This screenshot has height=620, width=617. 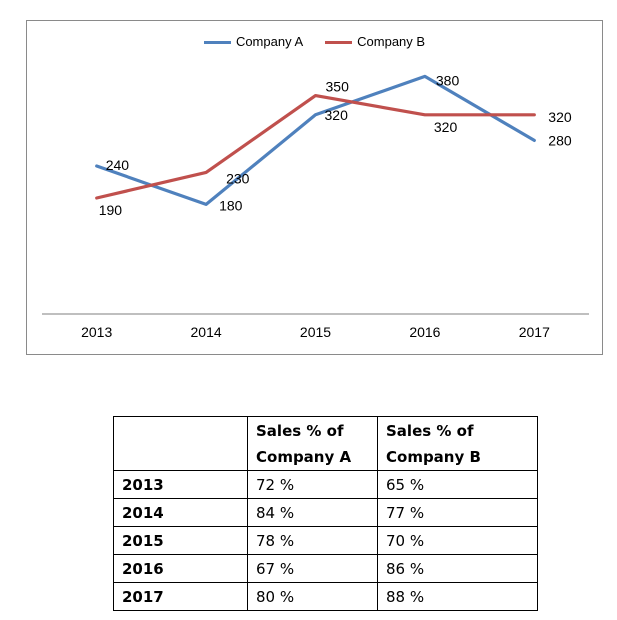 What do you see at coordinates (312, 443) in the screenshot?
I see `table-header-company-a: Sales % of Company A` at bounding box center [312, 443].